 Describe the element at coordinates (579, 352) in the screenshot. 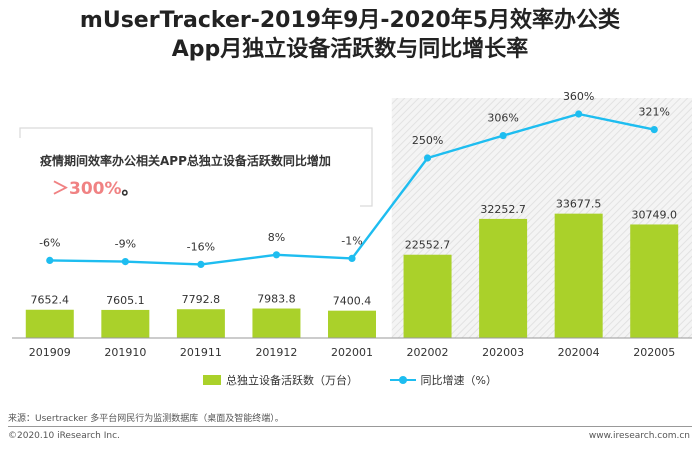

I see `x-tick-label-202004: 202004` at that location.